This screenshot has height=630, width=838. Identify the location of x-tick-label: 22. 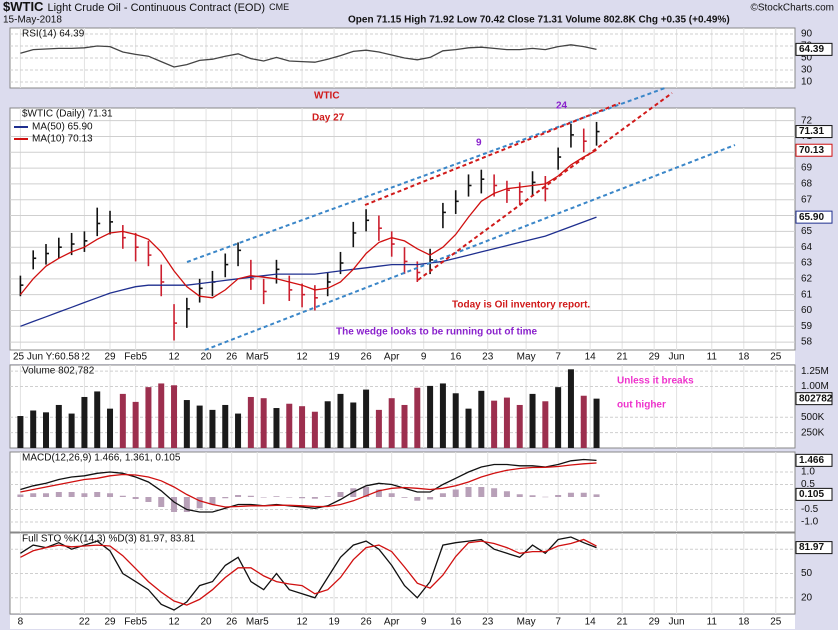
(85, 622).